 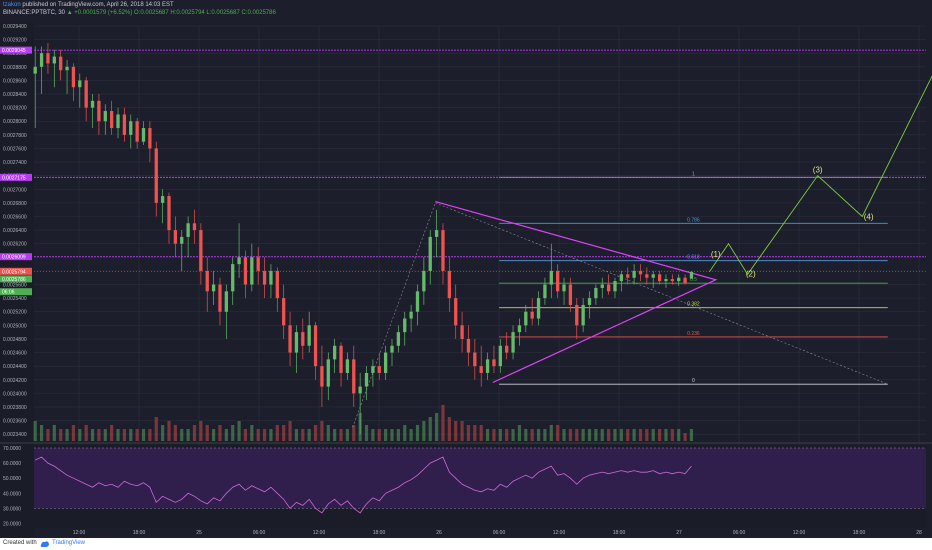 What do you see at coordinates (15, 95) in the screenshot?
I see `price-tick-label: 0.0028400` at bounding box center [15, 95].